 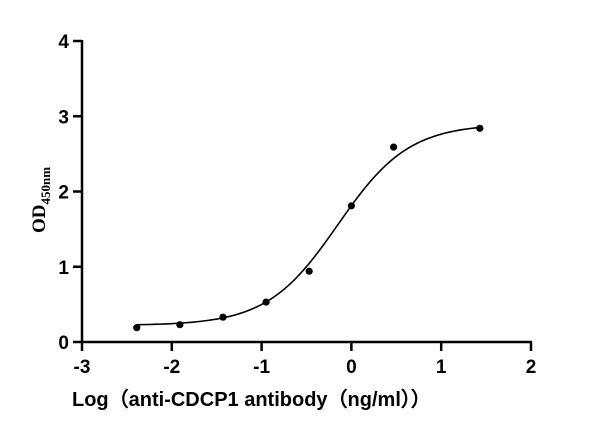 What do you see at coordinates (63, 117) in the screenshot?
I see `y-tick-label: 3` at bounding box center [63, 117].